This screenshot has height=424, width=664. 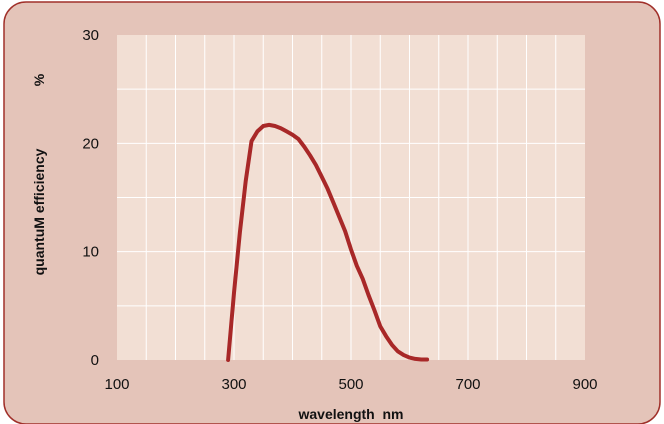 What do you see at coordinates (90, 35) in the screenshot?
I see `y-tick-label: 30` at bounding box center [90, 35].